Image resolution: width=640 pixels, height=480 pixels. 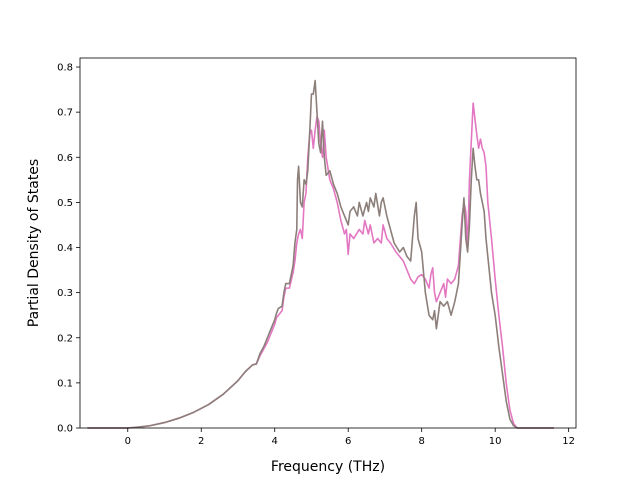 What do you see at coordinates (568, 441) in the screenshot?
I see `x-tick-label: 12` at bounding box center [568, 441].